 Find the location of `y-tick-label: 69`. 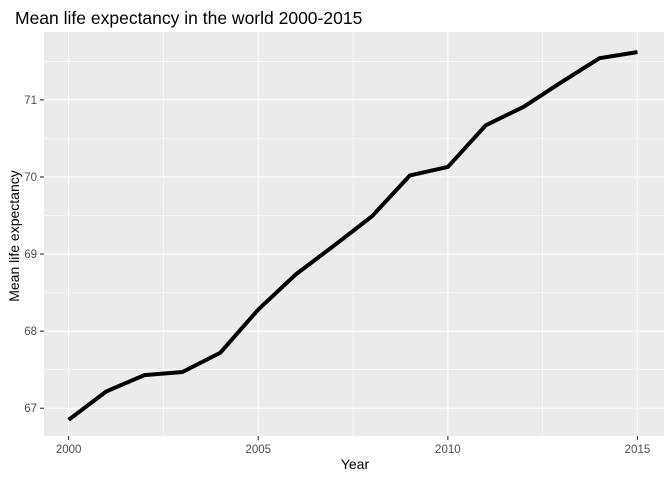

y-tick-label: 69 is located at coordinates (30, 255).